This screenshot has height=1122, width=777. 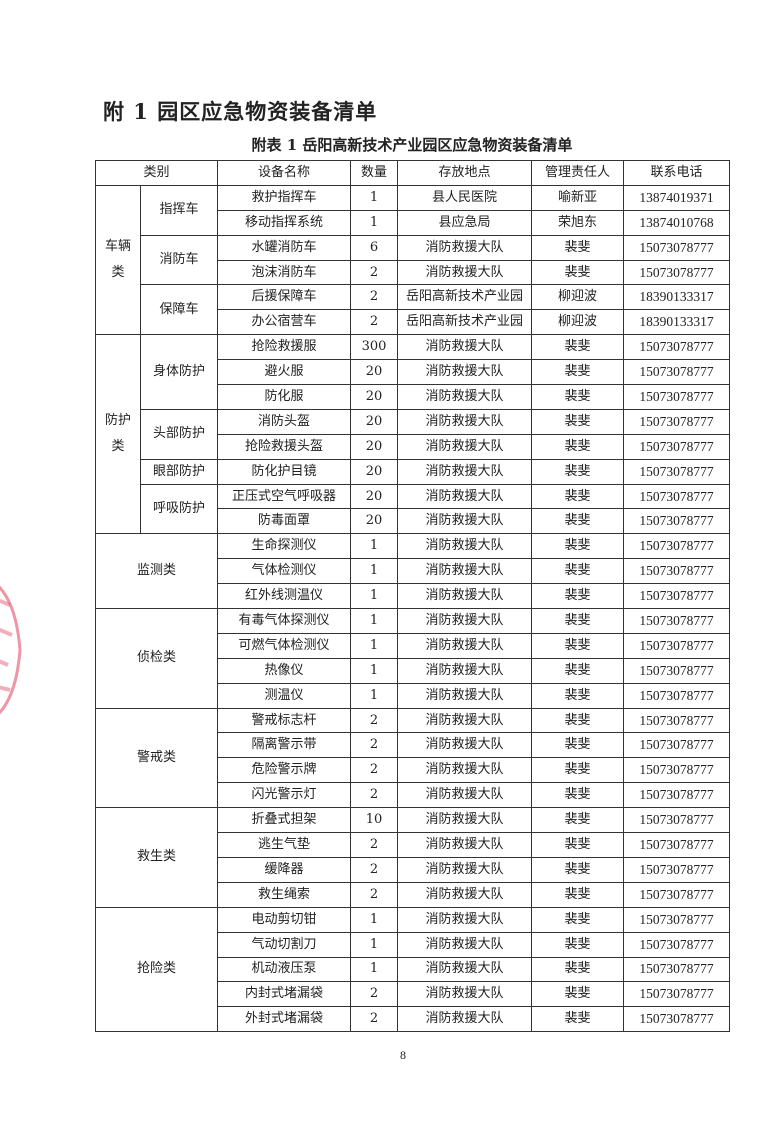 I want to click on item-name: 可燃气体检测仪, so click(x=284, y=645).